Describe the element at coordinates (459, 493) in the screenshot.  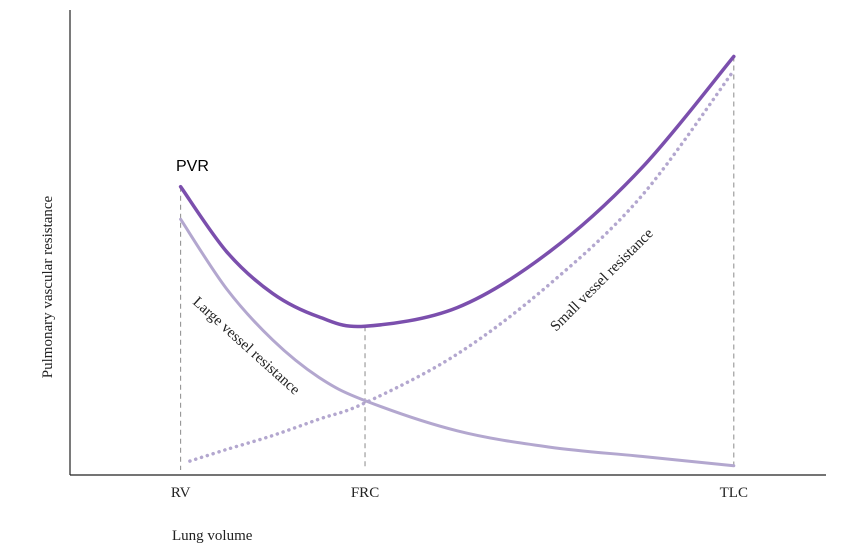
I see `x-tick-labels: RV FRC TLC` at that location.